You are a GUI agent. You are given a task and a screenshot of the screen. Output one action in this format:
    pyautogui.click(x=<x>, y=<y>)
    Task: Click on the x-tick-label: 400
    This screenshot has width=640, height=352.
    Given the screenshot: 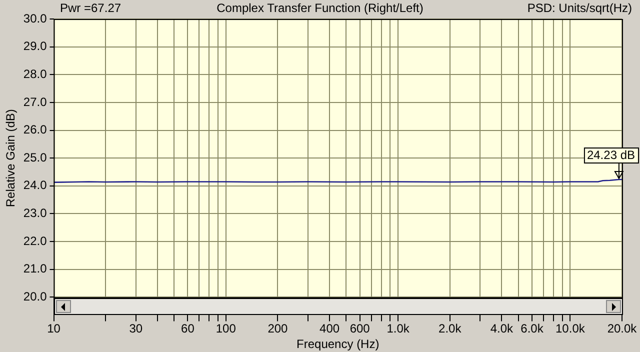 What is the action you would take?
    pyautogui.click(x=330, y=329)
    